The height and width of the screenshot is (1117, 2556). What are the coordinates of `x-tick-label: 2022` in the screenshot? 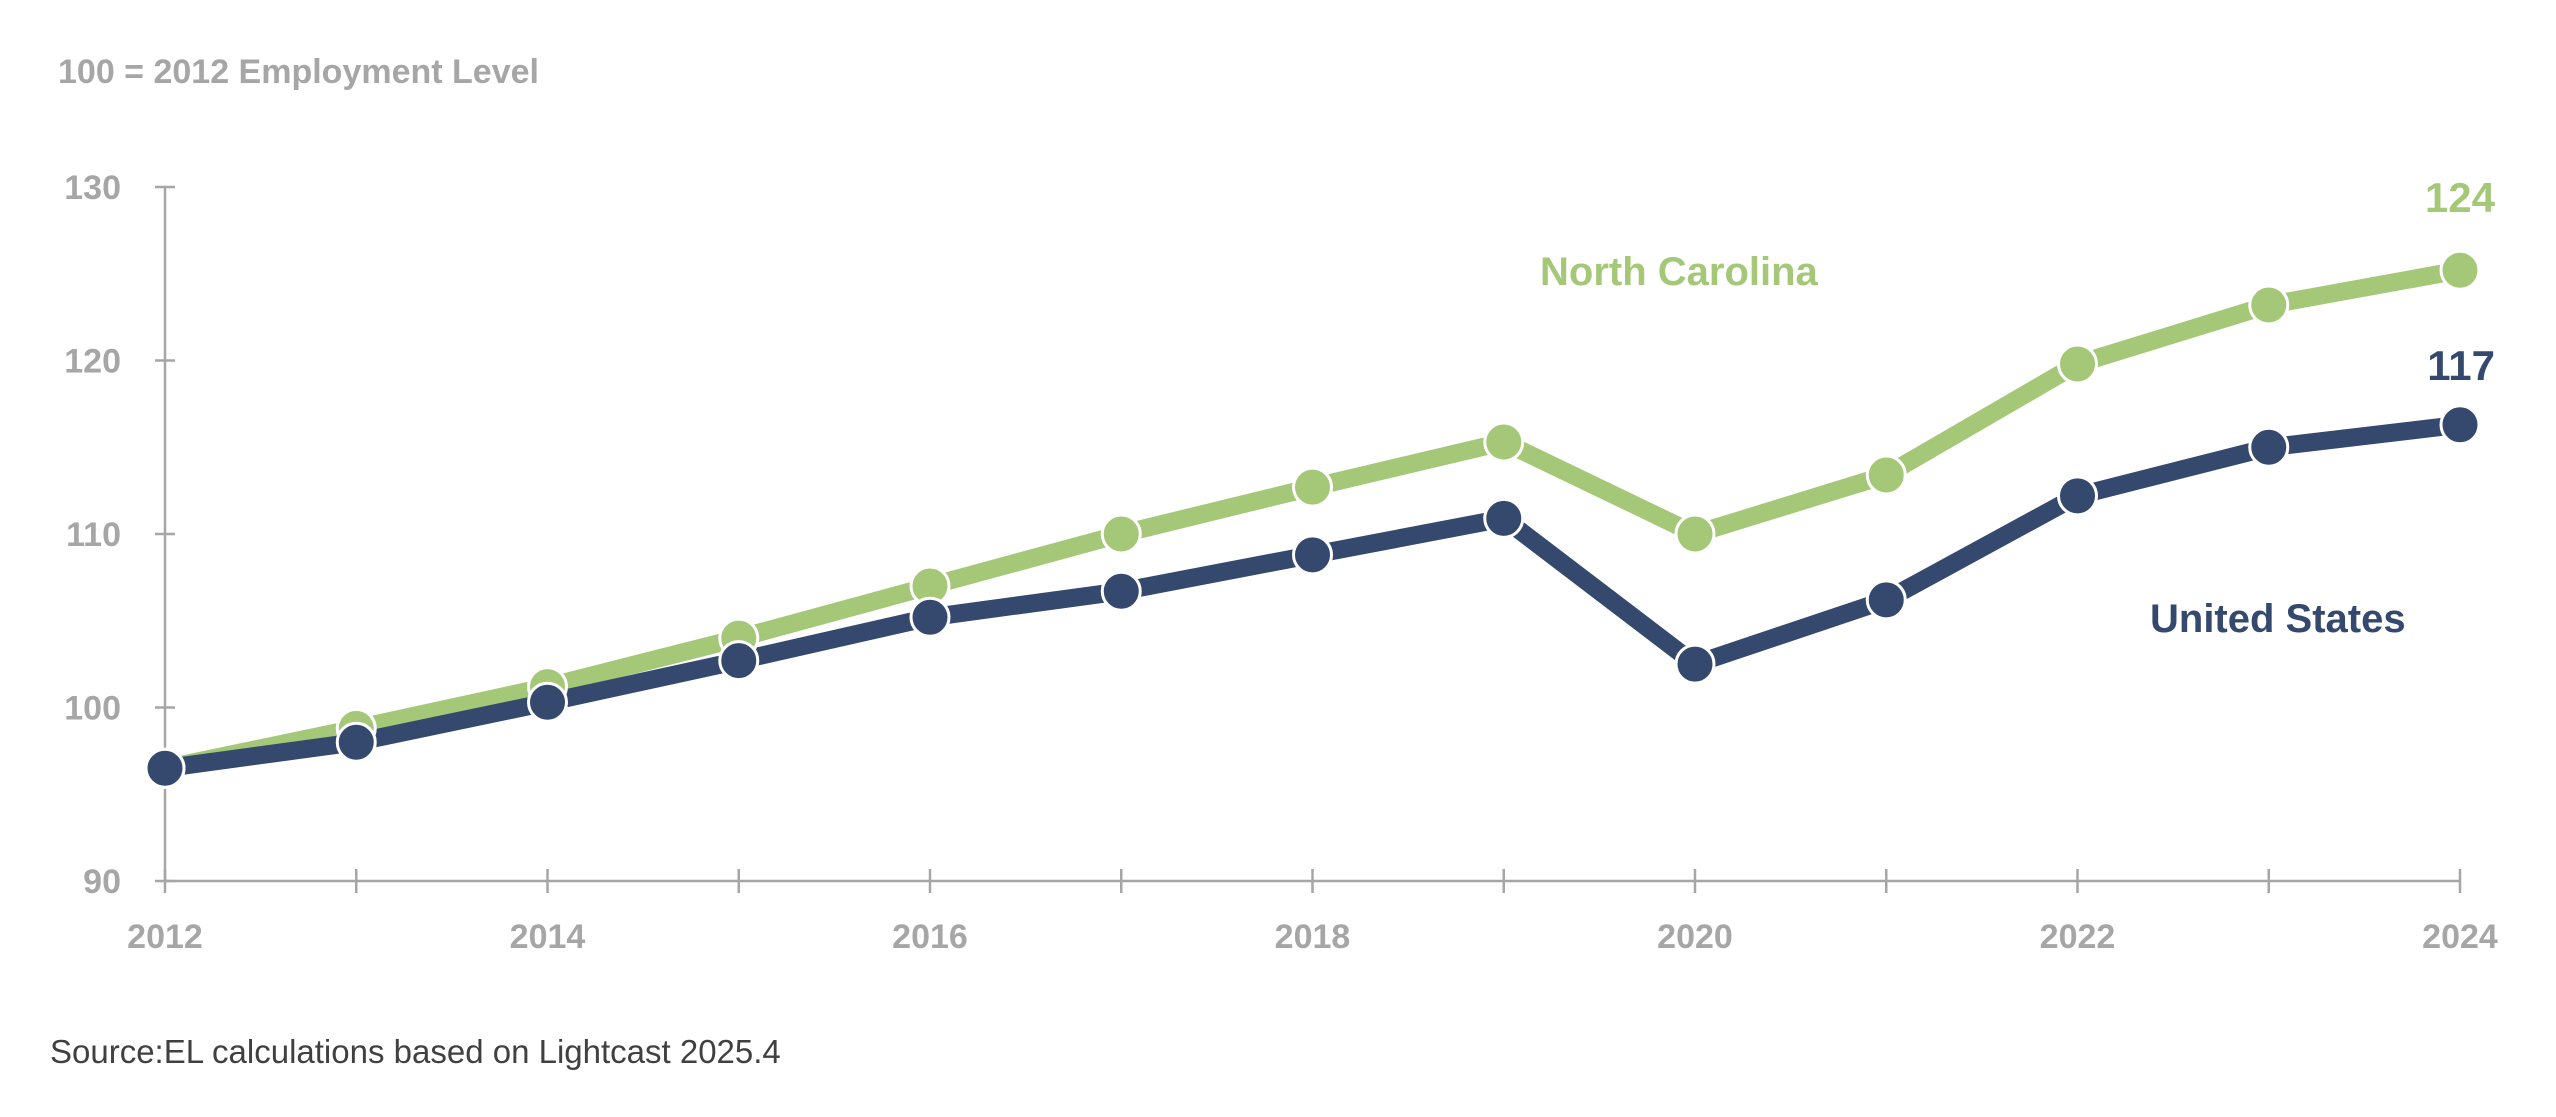 It's located at (2078, 937).